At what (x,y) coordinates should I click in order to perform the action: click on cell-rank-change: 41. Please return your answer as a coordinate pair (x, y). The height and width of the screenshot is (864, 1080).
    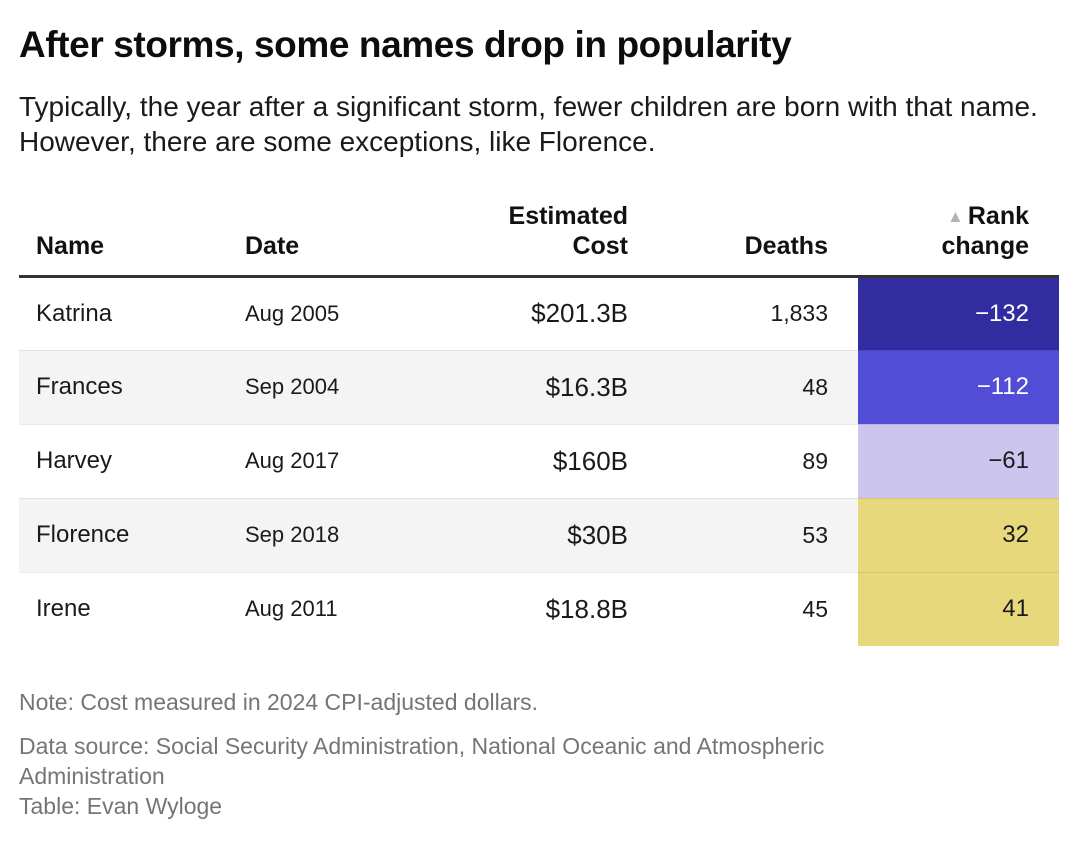
    Looking at the image, I should click on (958, 609).